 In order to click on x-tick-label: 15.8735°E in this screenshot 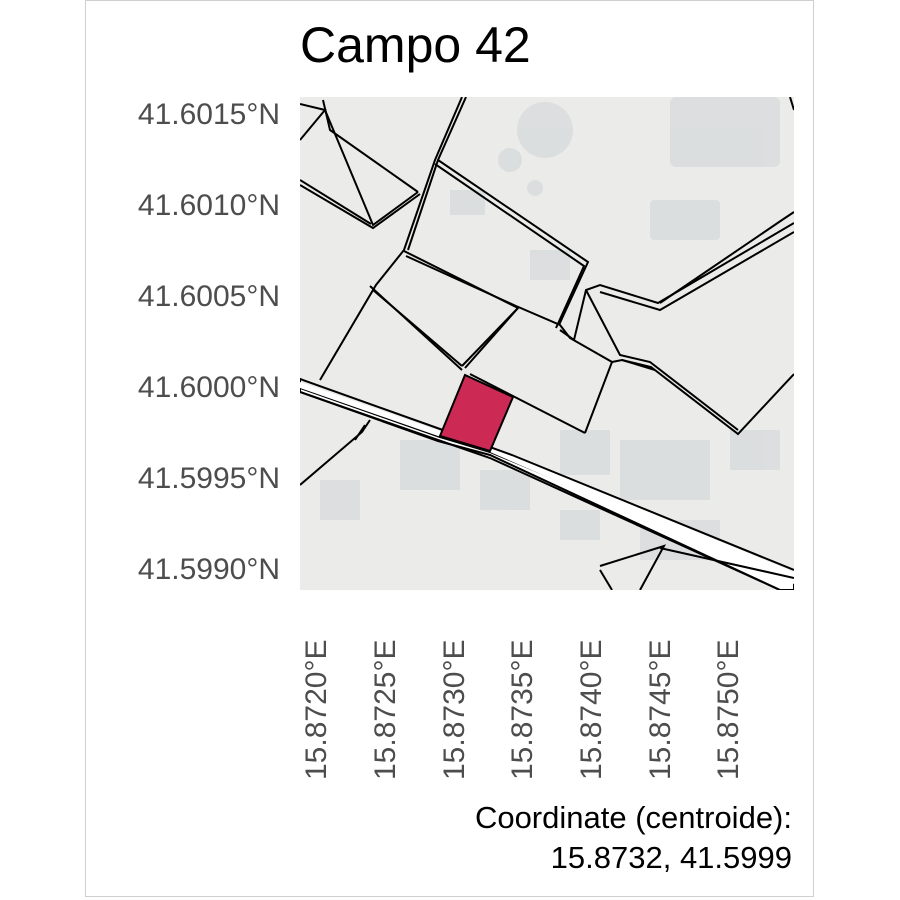, I will do `click(522, 709)`.